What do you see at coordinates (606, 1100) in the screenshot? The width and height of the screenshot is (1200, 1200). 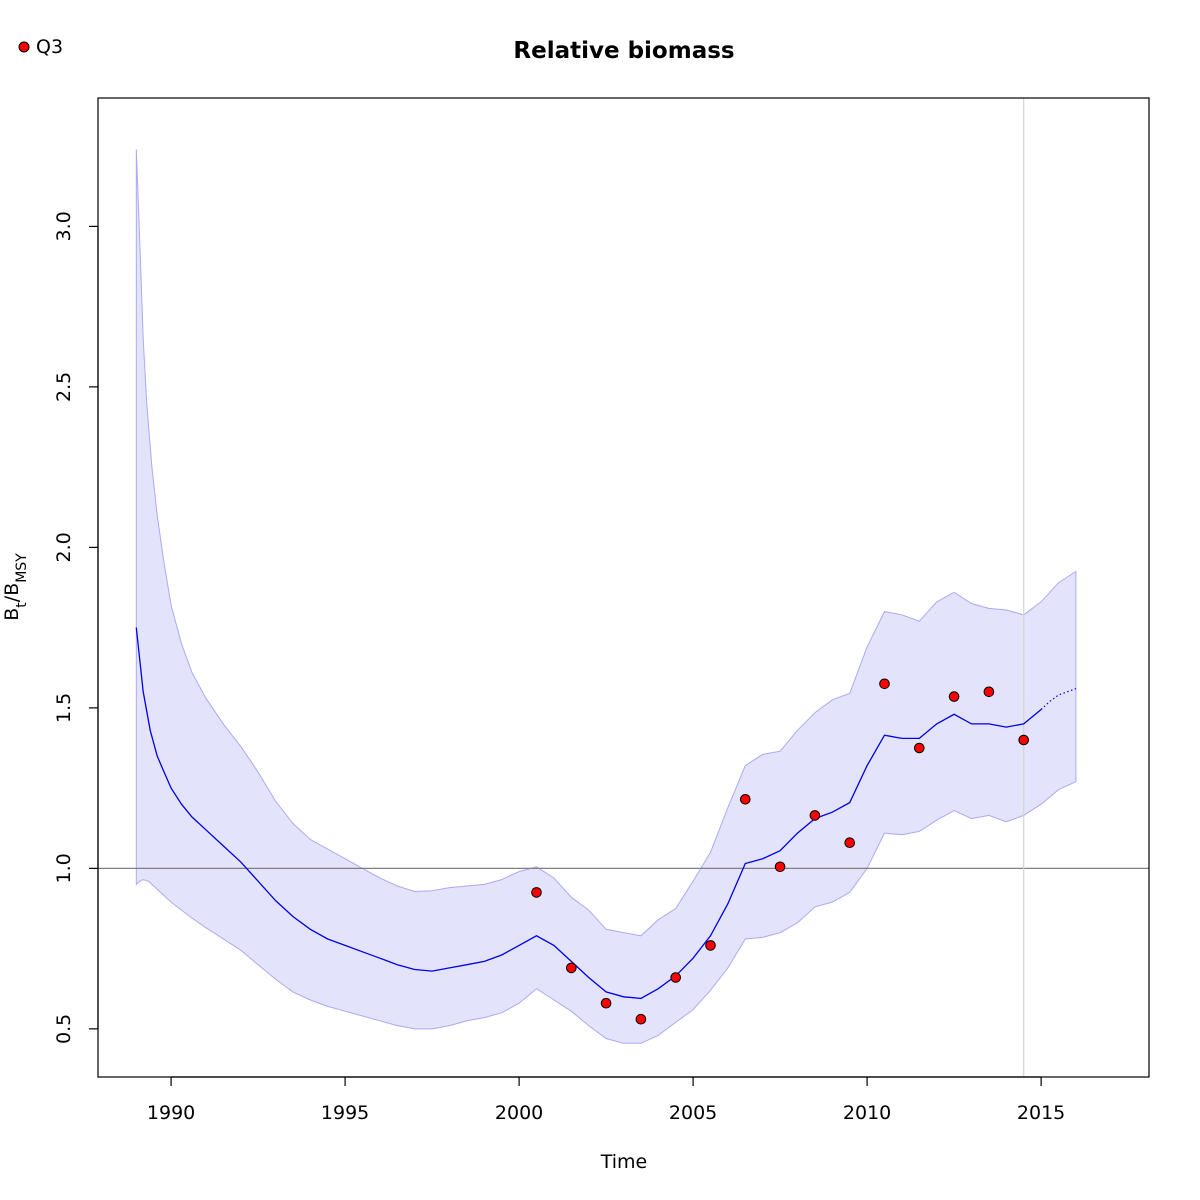 I see `x-axis: 1990 1995 2000 2005 2010 2015` at bounding box center [606, 1100].